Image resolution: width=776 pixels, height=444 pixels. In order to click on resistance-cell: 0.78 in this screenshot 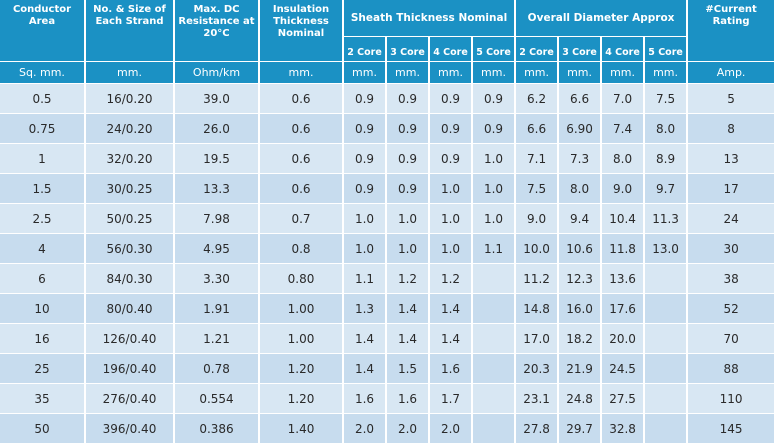, I will do `click(217, 369)`.